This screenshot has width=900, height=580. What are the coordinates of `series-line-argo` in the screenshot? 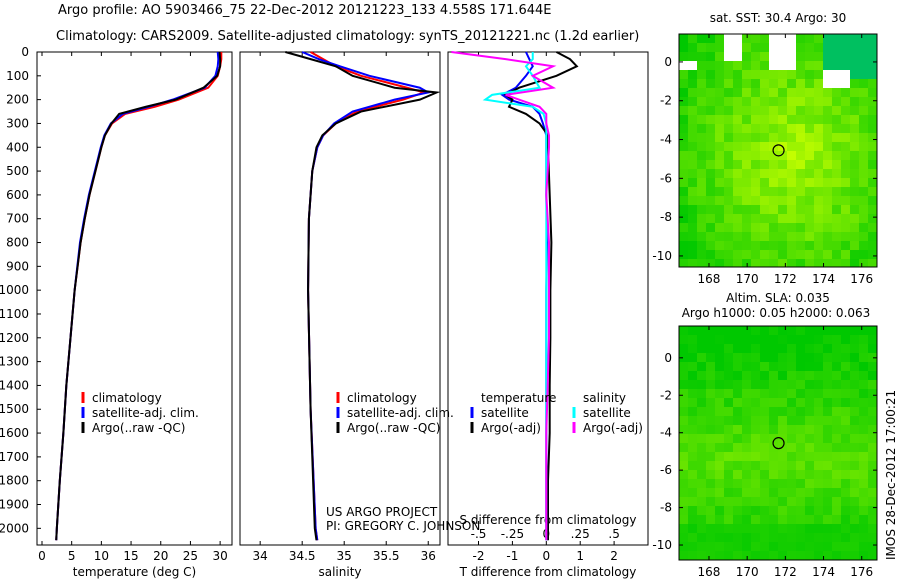 It's located at (363, 296).